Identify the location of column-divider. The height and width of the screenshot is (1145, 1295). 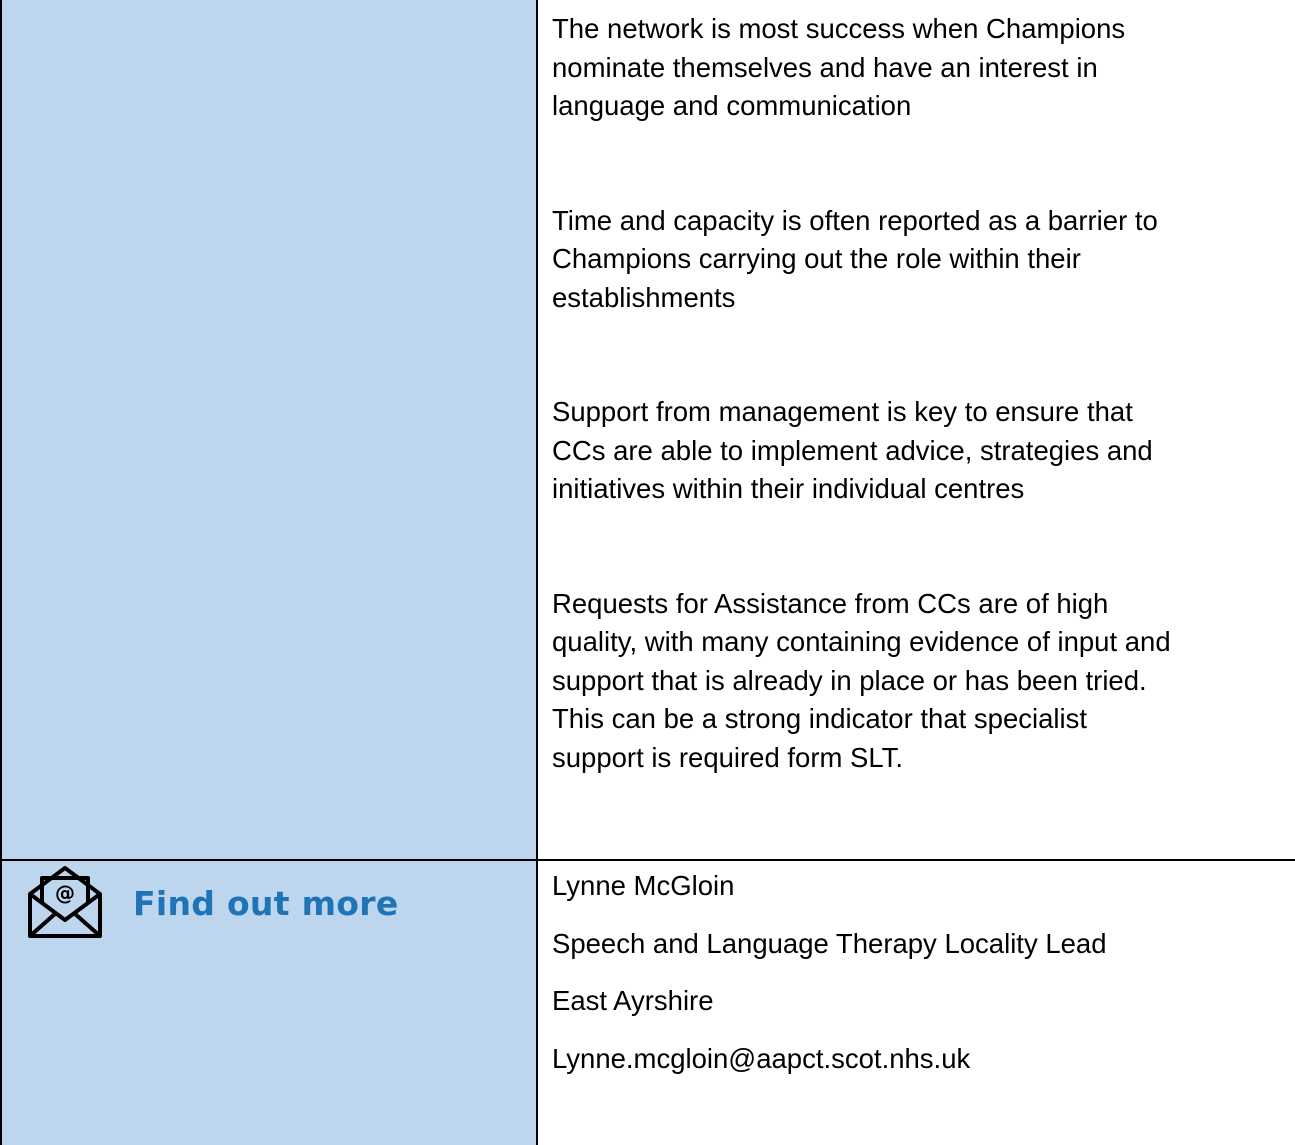
(537, 572).